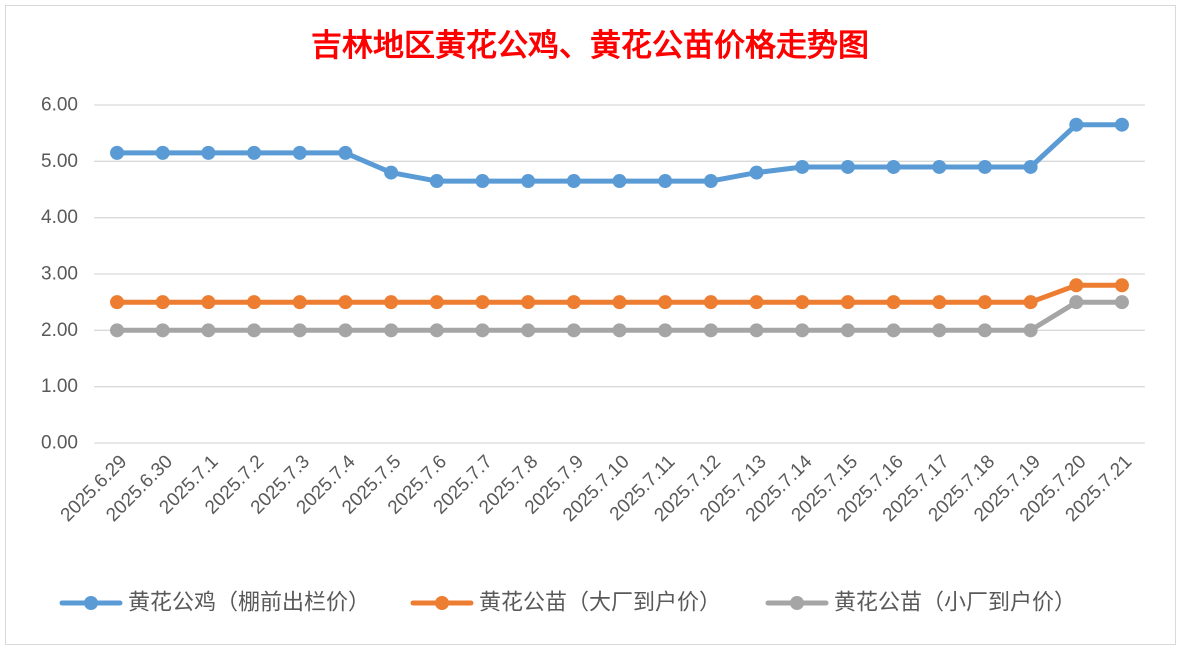 This screenshot has width=1181, height=650. I want to click on y-tick-label: 2.00, so click(59, 330).